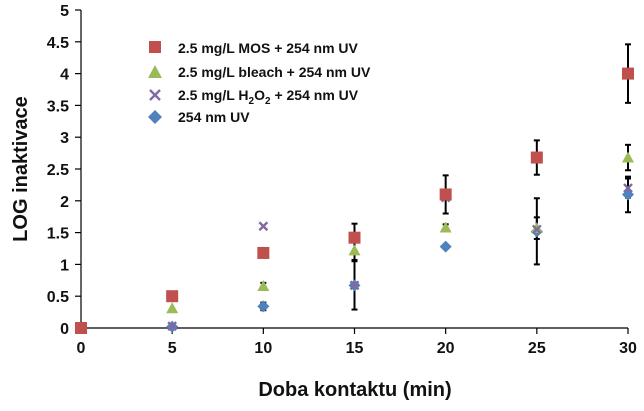  Describe the element at coordinates (155, 117) in the screenshot. I see `legend-marker-diamond` at that location.